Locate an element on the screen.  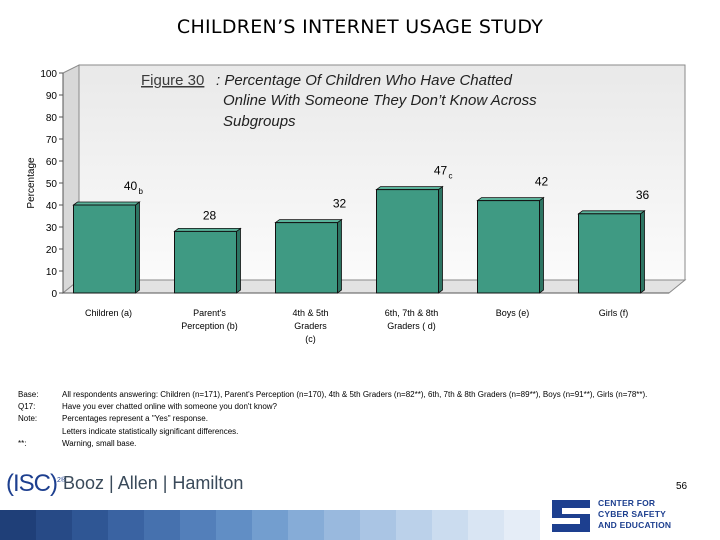
y-tick-label: 40 is located at coordinates (52, 206).